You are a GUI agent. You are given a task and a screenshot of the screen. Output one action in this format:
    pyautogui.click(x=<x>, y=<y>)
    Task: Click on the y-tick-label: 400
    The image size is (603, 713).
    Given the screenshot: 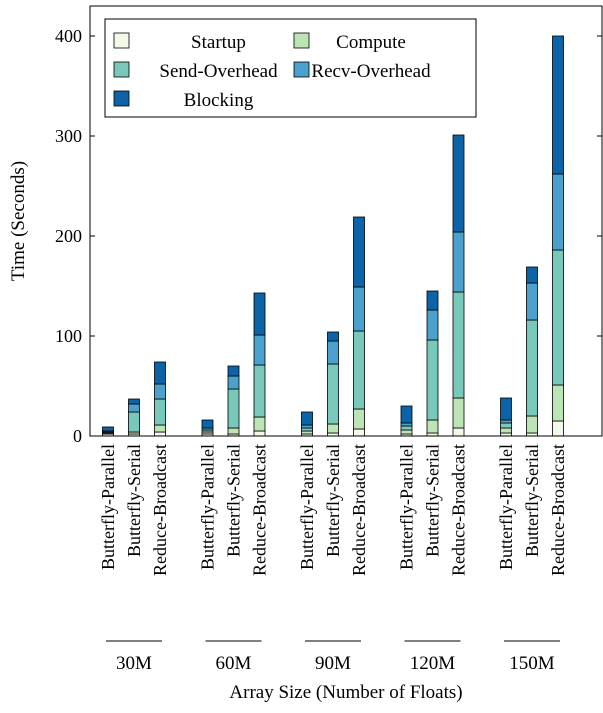 What is the action you would take?
    pyautogui.click(x=68, y=36)
    